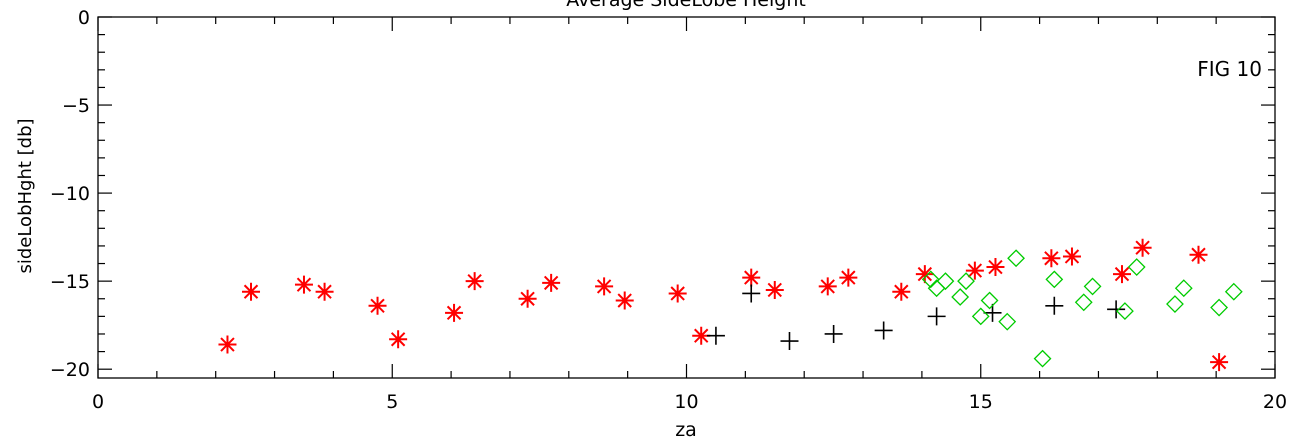  Describe the element at coordinates (76, 106) in the screenshot. I see `y-tick-label: −5` at that location.